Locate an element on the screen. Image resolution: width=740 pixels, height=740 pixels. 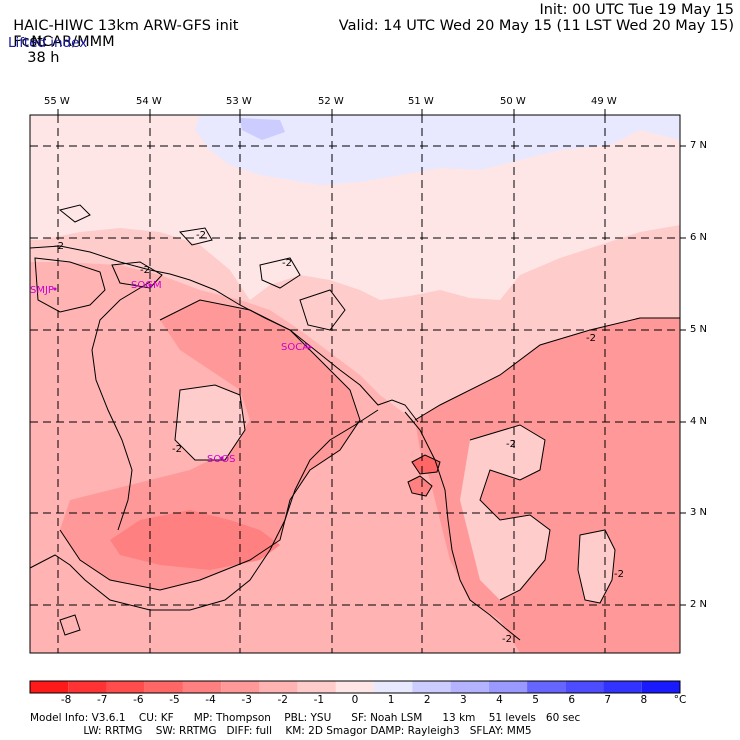
field-zone-minus4-west is located at coordinates (195, 540).